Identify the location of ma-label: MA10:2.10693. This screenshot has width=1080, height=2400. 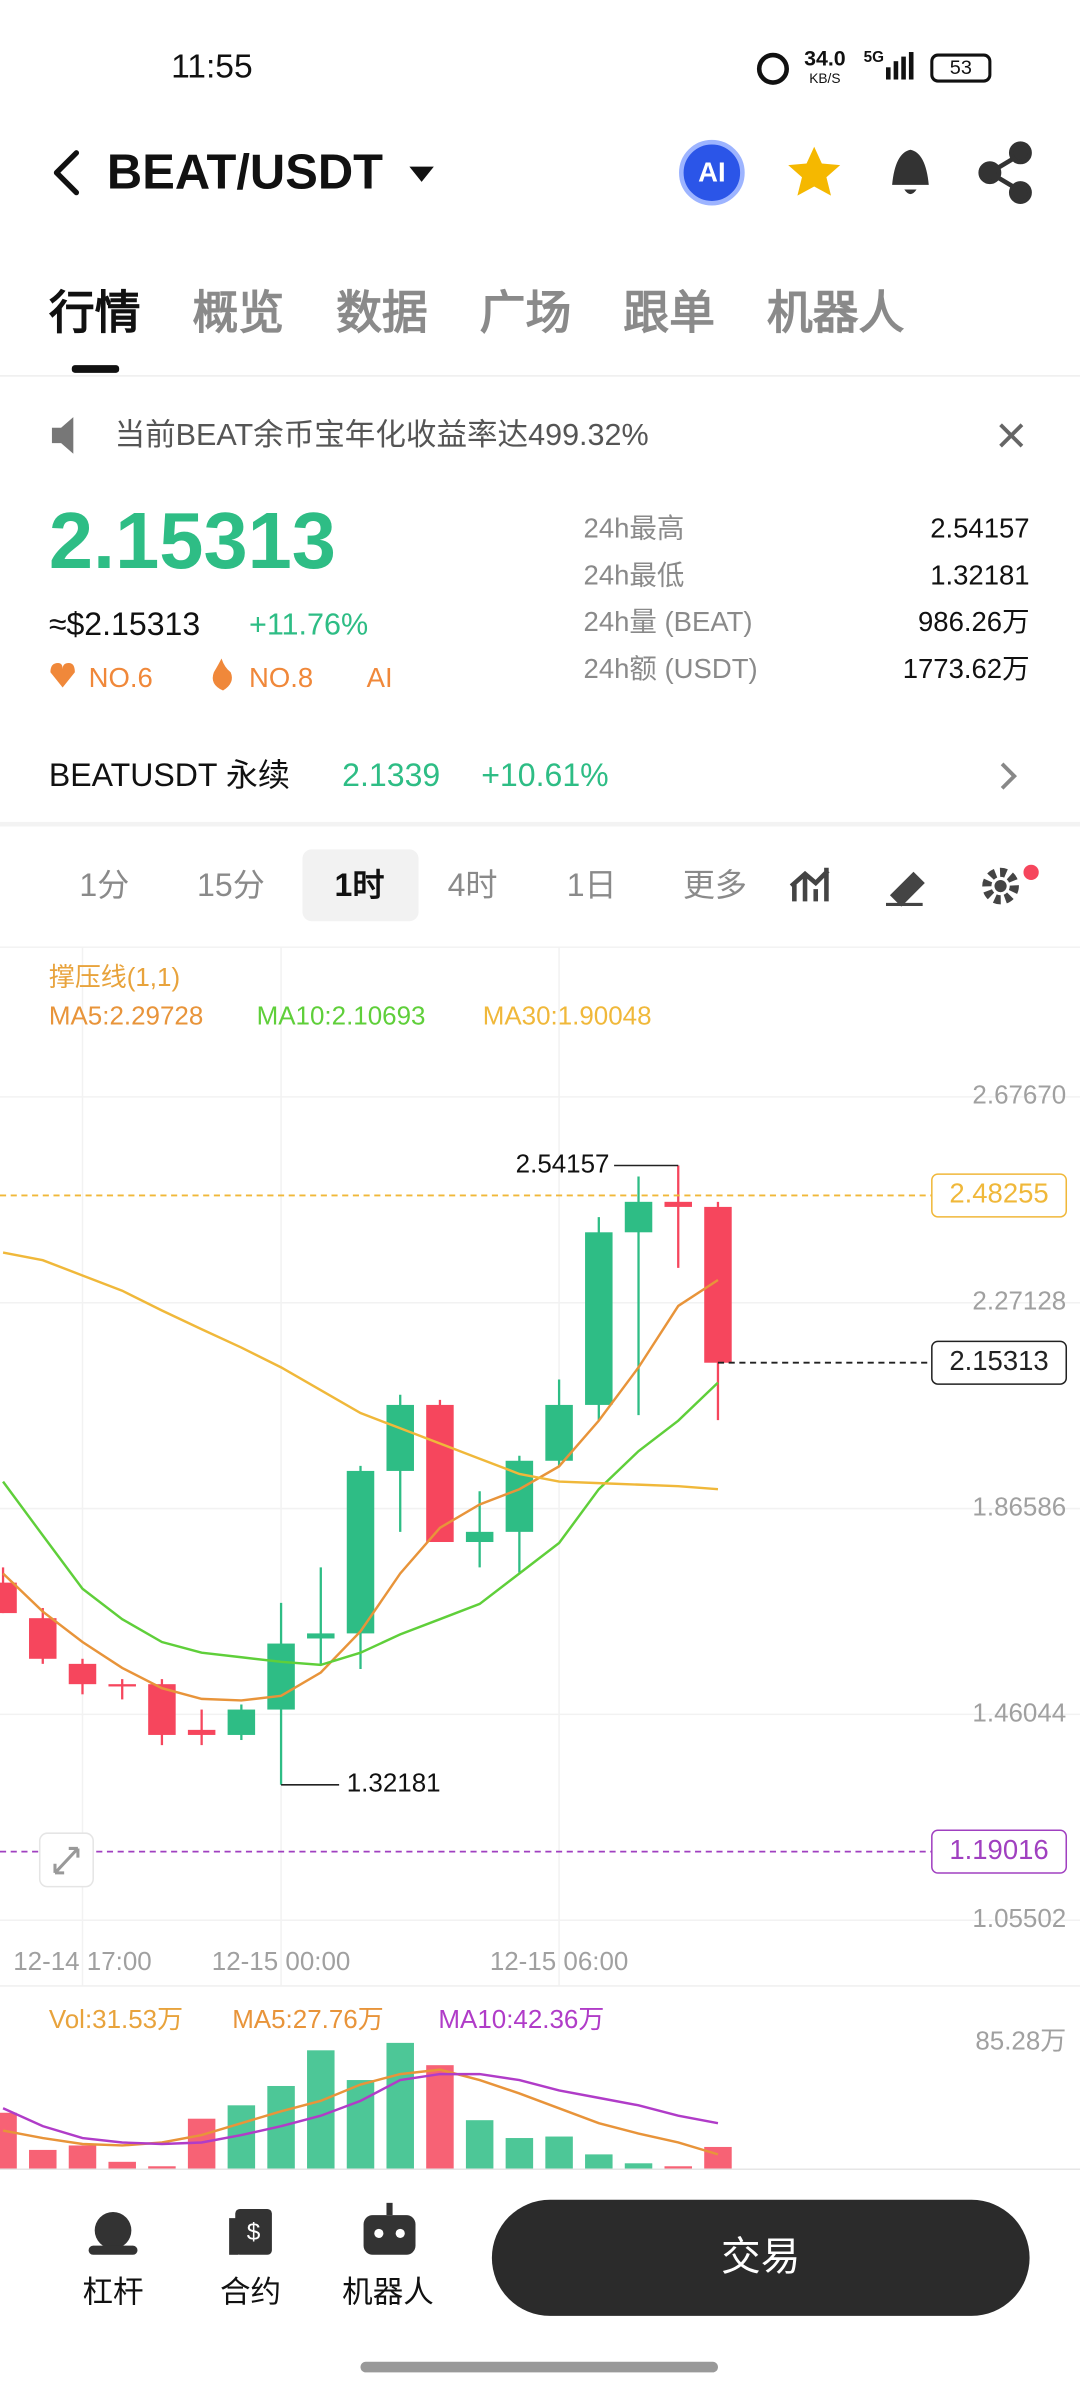
(341, 1015).